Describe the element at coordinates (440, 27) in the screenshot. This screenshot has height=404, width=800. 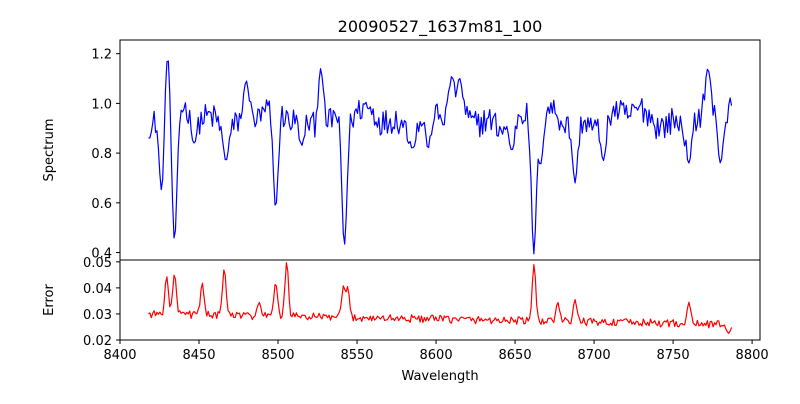
I see `chart-title: 20090527_1637m81_100` at that location.